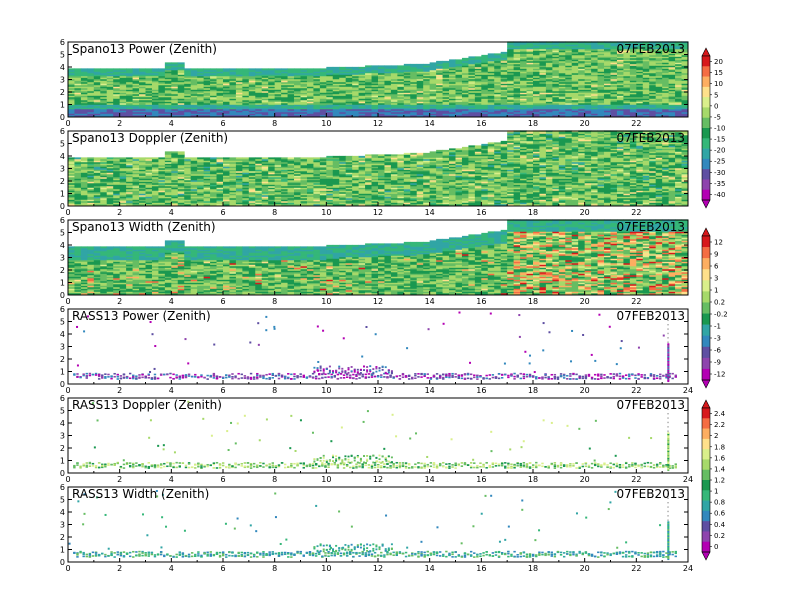 The height and width of the screenshot is (616, 792). Describe the element at coordinates (650, 49) in the screenshot. I see `panel-date: 07FEB2013` at that location.